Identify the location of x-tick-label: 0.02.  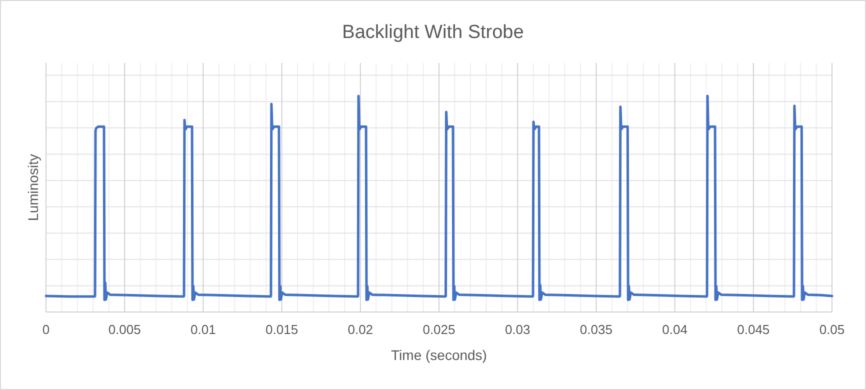
(361, 329).